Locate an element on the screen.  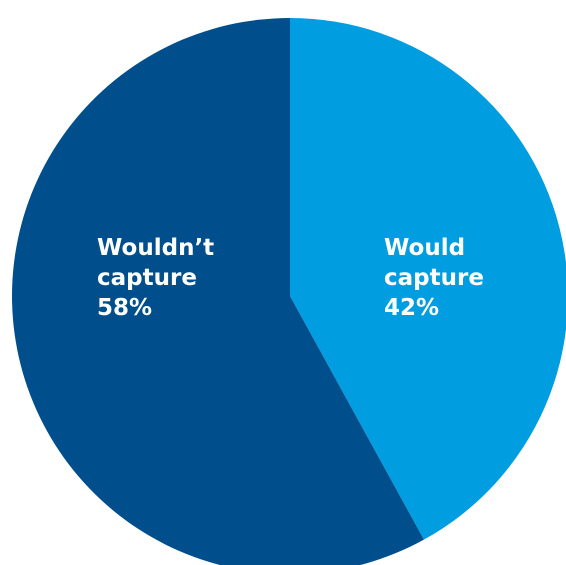
slice-label-1: Wouldn’t capture 58% is located at coordinates (155, 278).